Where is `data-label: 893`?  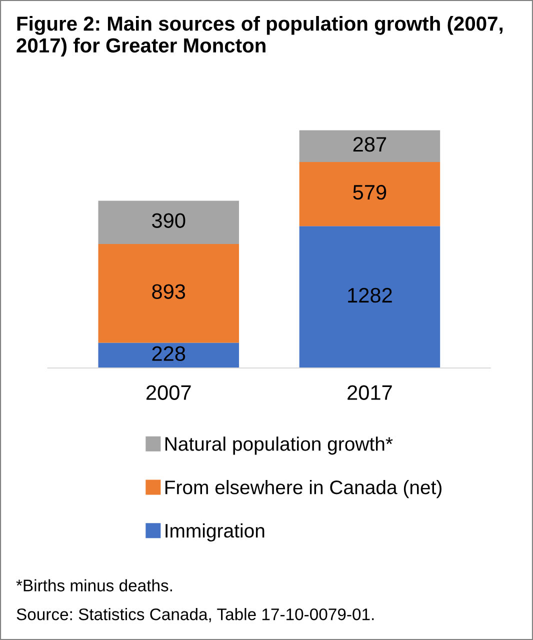 data-label: 893 is located at coordinates (169, 291).